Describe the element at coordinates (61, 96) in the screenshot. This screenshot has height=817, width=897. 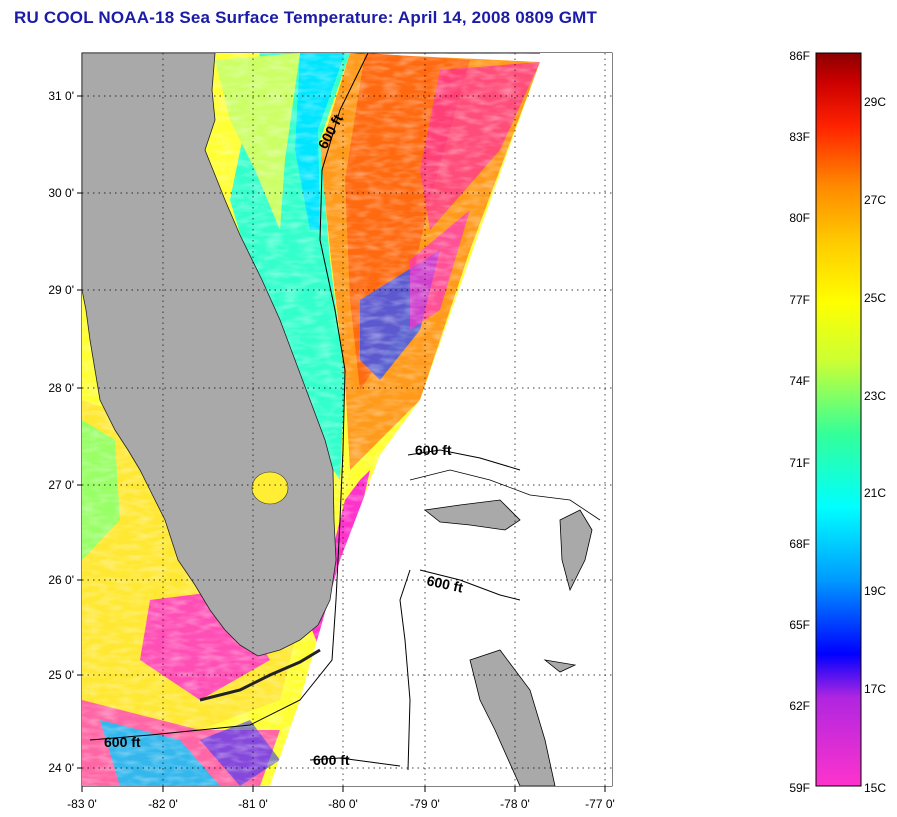
I see `lat-label: 31 0'` at that location.